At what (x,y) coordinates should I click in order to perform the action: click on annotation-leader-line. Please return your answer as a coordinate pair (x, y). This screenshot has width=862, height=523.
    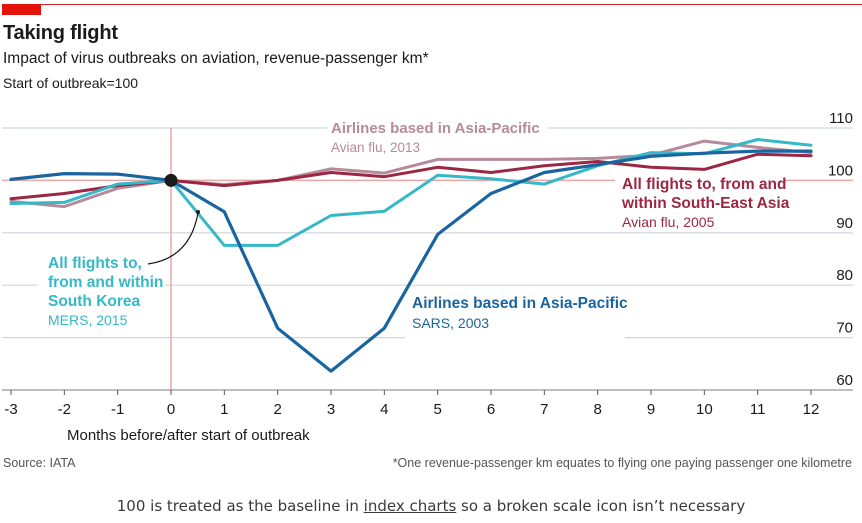
    Looking at the image, I should click on (173, 238).